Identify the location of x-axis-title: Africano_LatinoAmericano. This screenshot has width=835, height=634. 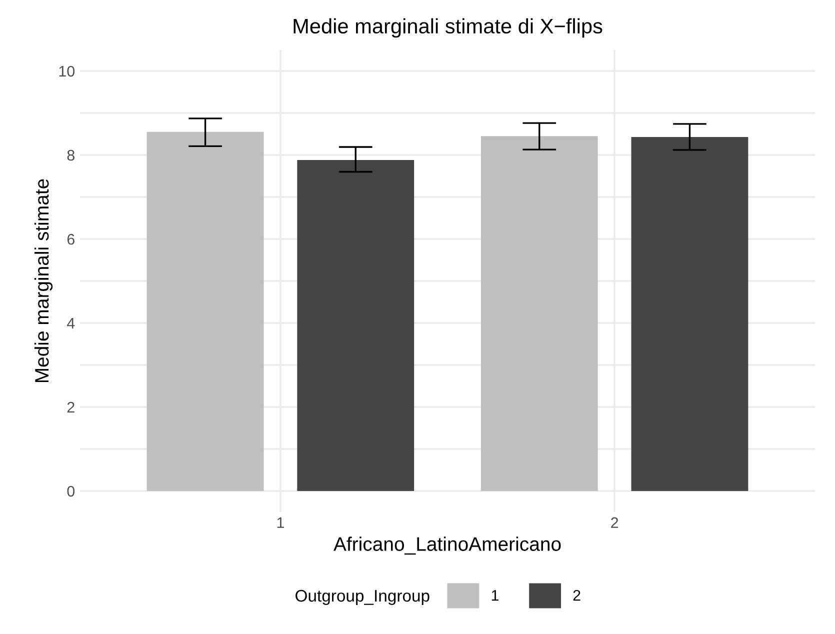
(447, 545).